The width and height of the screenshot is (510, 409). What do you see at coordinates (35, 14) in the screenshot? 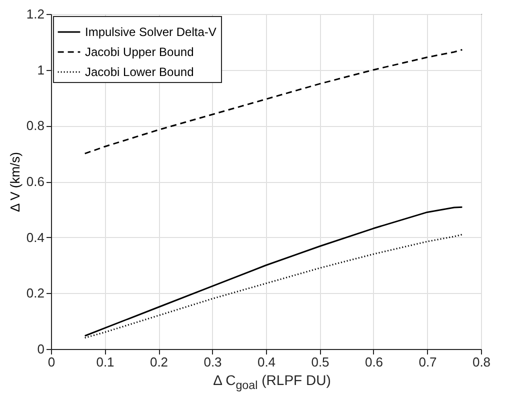
I see `y-tick-label: 1.2` at bounding box center [35, 14].